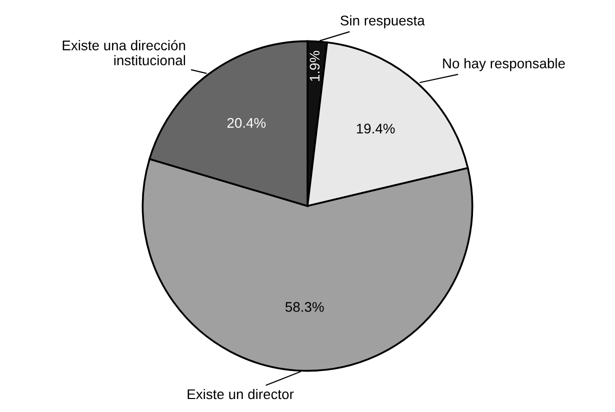  What do you see at coordinates (124, 53) in the screenshot?
I see `slice-label: Existe una dirección institucional` at bounding box center [124, 53].